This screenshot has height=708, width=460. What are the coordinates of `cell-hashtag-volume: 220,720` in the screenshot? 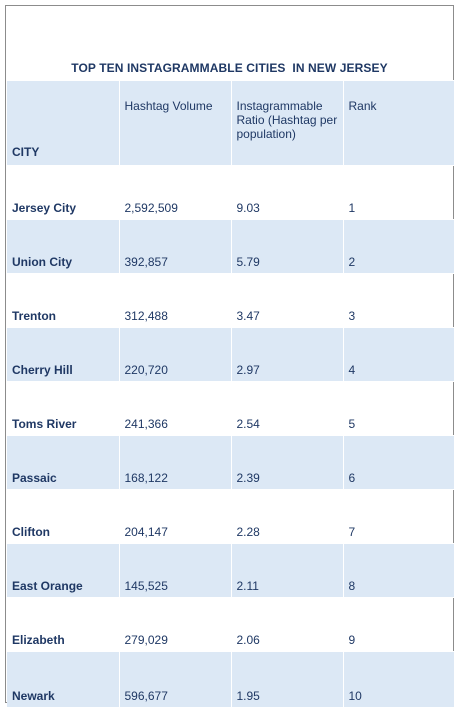 It's located at (175, 354).